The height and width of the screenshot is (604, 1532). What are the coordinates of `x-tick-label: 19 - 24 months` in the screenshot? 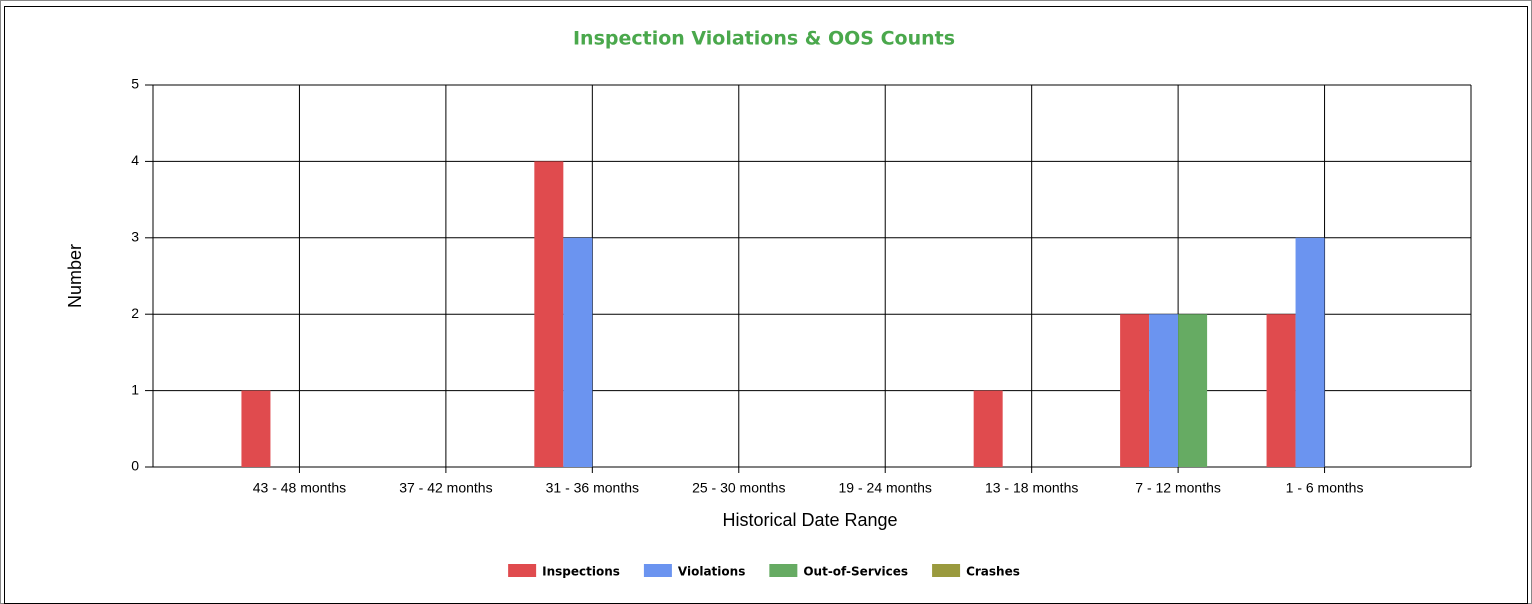 It's located at (885, 488).